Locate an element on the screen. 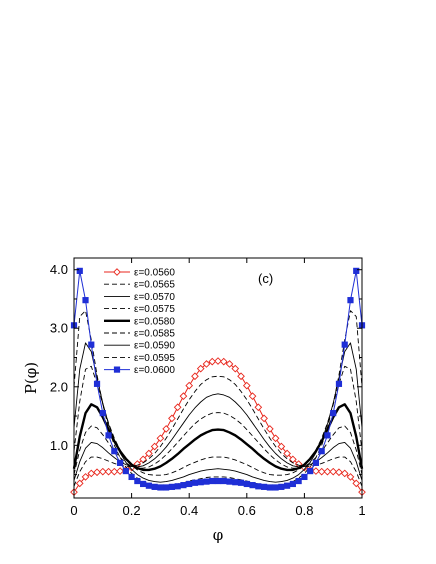 The height and width of the screenshot is (564, 436). legend-label: ε=0.0565 is located at coordinates (154, 285).